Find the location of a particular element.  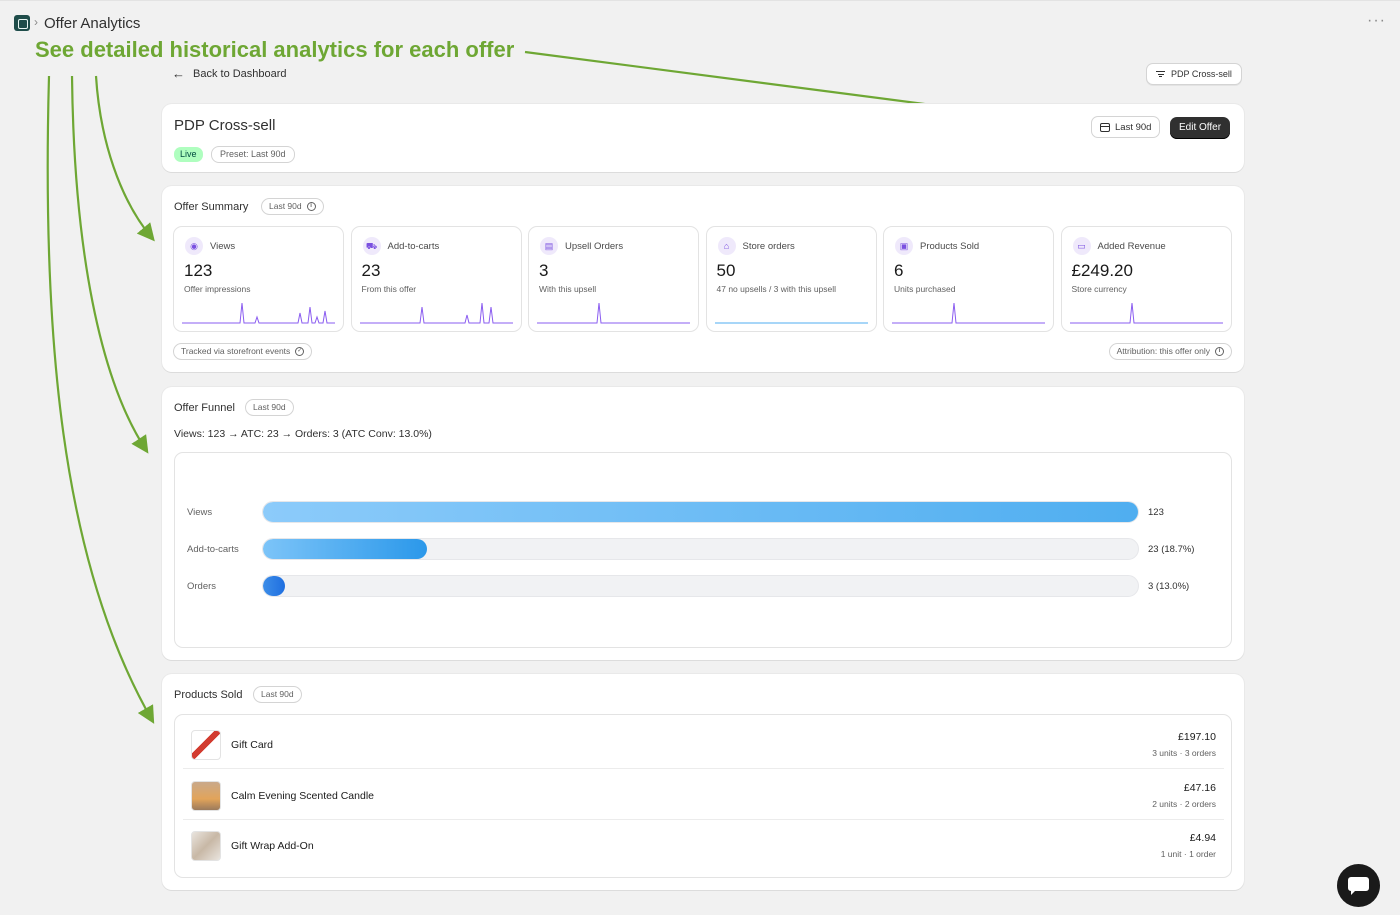

funnel-period-label: Last 90d is located at coordinates (269, 407).